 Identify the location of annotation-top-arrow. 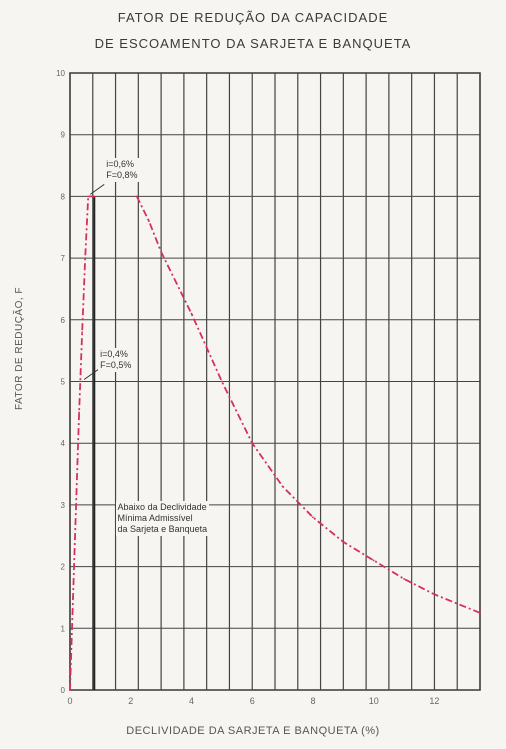
(97, 189).